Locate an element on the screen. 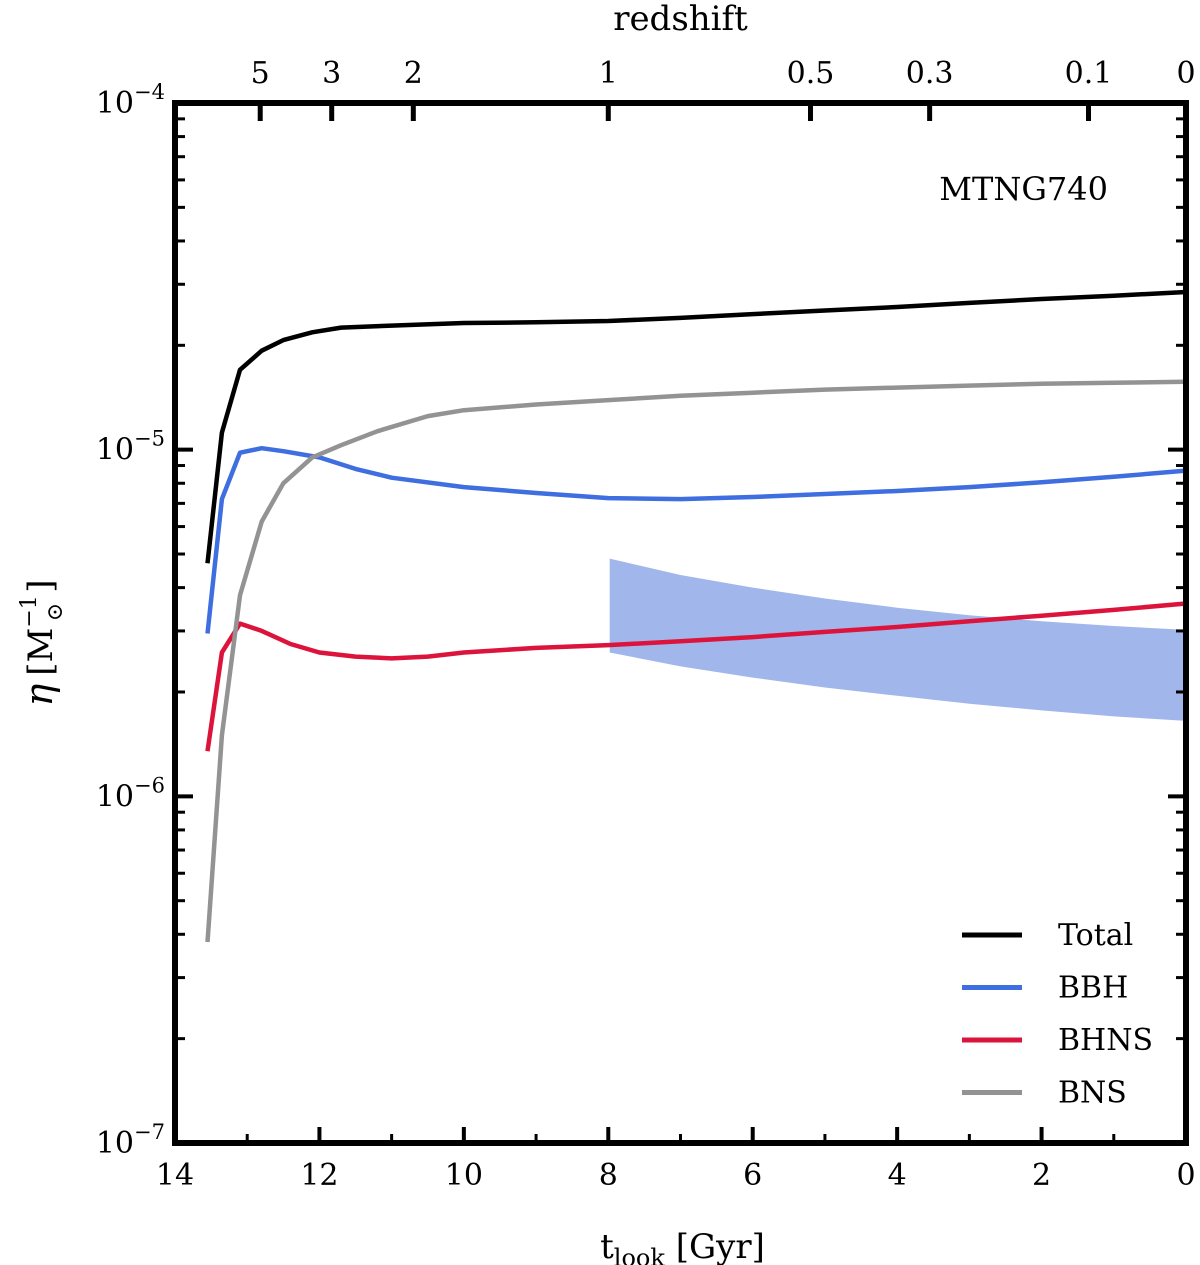 The width and height of the screenshot is (1200, 1265). x-tick-label: 14 is located at coordinates (175, 1175).